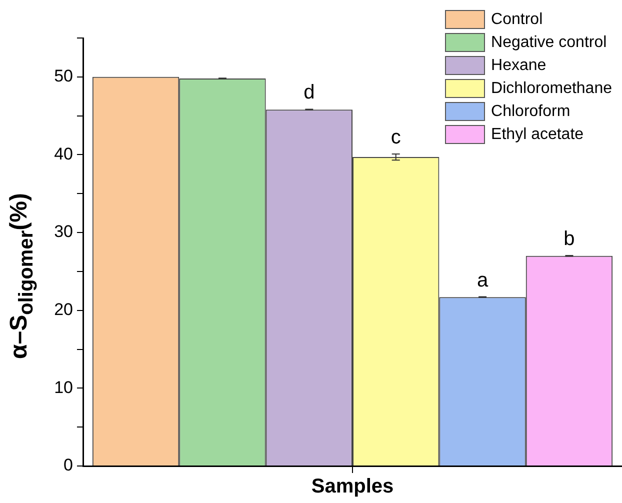 Image resolution: width=622 pixels, height=503 pixels. What do you see at coordinates (482, 280) in the screenshot?
I see `data-label: a` at bounding box center [482, 280].